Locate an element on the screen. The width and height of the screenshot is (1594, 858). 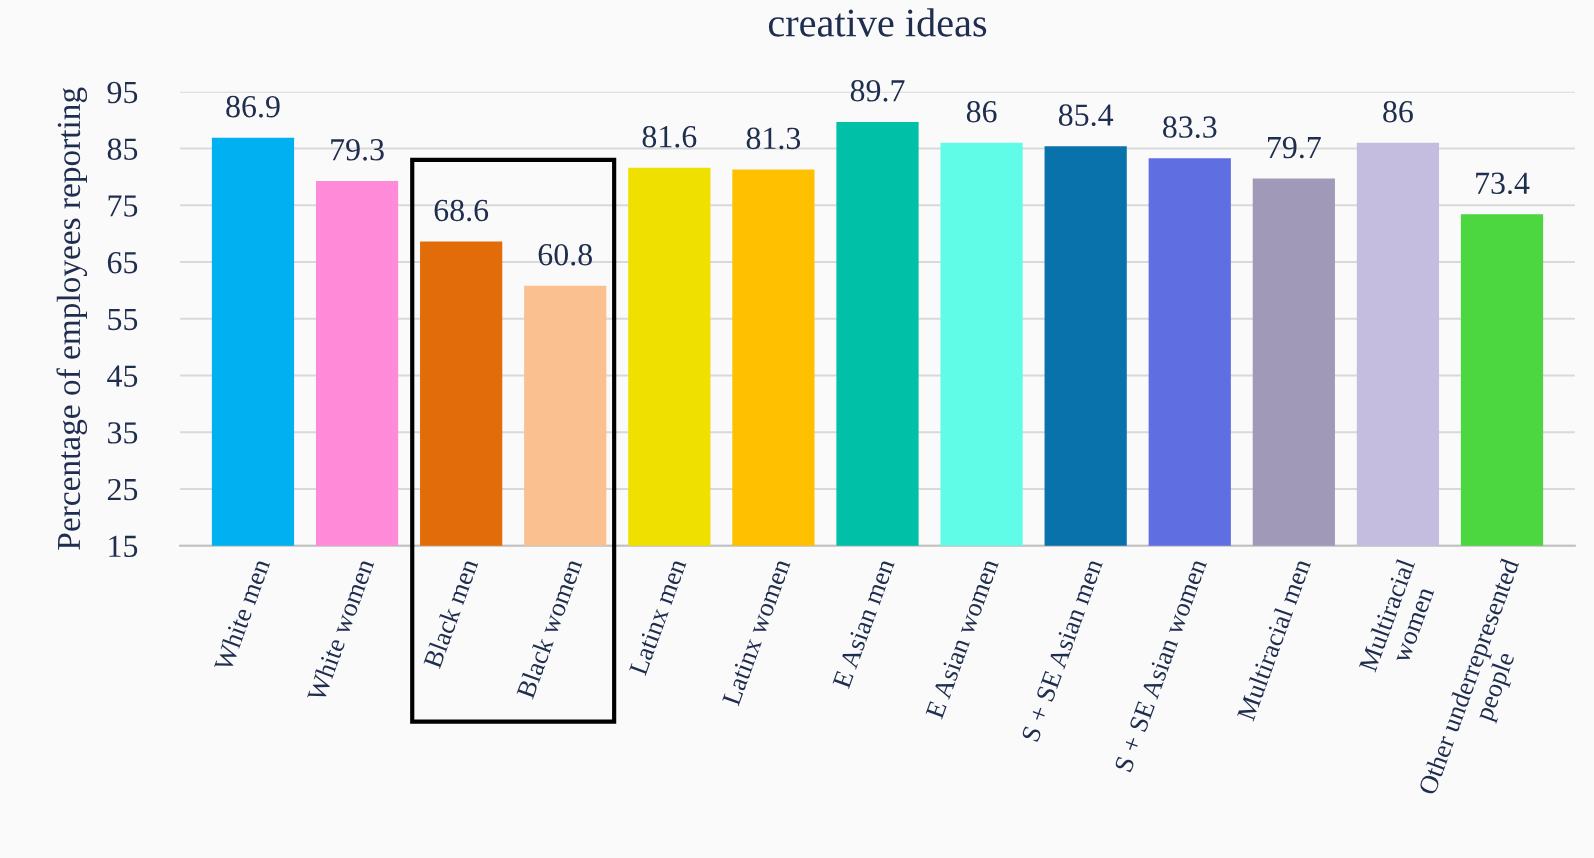
x-tick-label: Latinx men is located at coordinates (658, 617).